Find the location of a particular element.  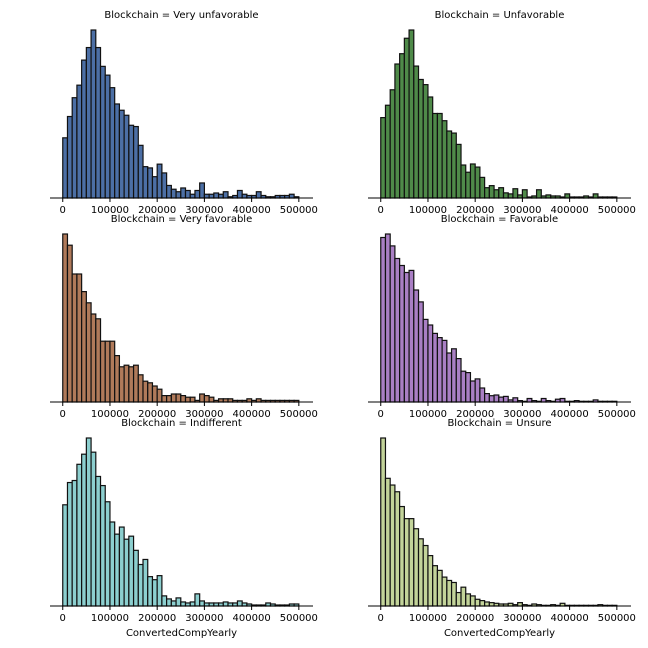

facet-title: Blockchain = Very unfavorable is located at coordinates (181, 15).